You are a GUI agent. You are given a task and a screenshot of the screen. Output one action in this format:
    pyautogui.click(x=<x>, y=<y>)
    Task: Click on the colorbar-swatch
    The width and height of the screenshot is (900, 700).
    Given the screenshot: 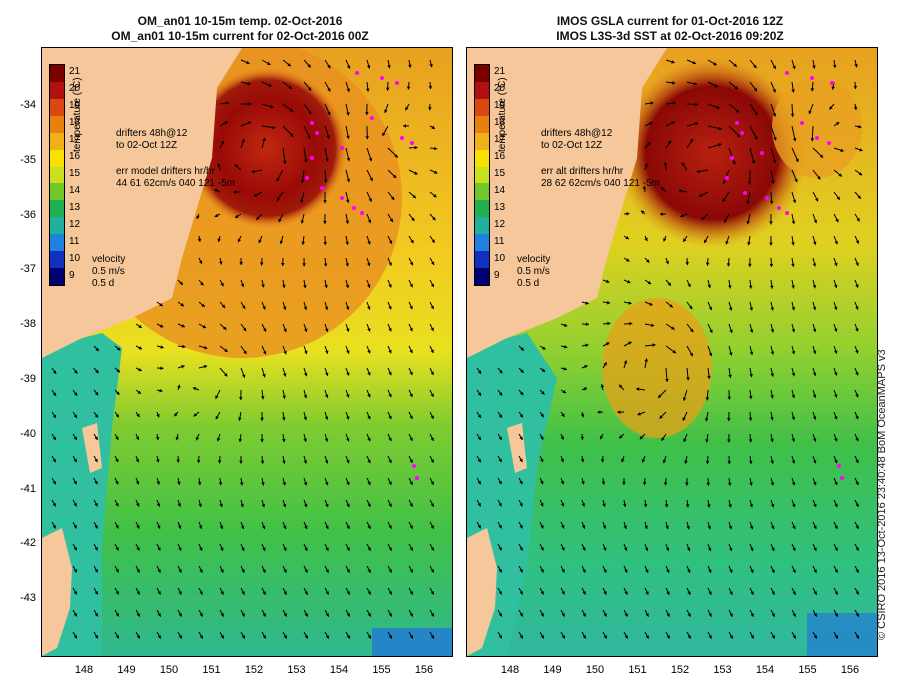 What is the action you would take?
    pyautogui.click(x=57, y=175)
    